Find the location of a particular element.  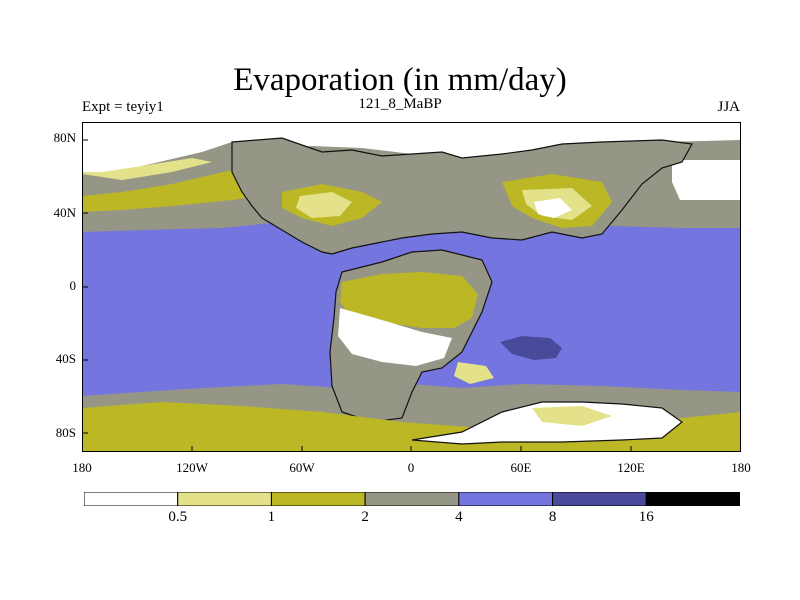

lat-label-80s: 80S is located at coordinates (65, 432).